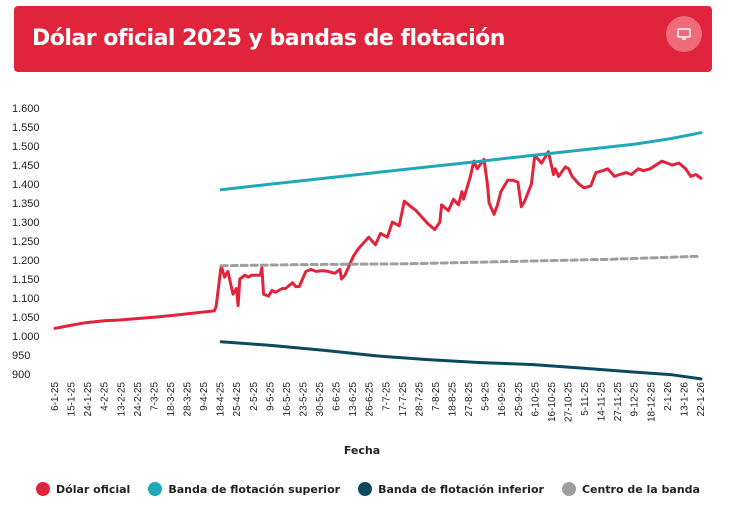 The image size is (736, 517). I want to click on legend-item-superior: Banda de flotación superior, so click(244, 489).